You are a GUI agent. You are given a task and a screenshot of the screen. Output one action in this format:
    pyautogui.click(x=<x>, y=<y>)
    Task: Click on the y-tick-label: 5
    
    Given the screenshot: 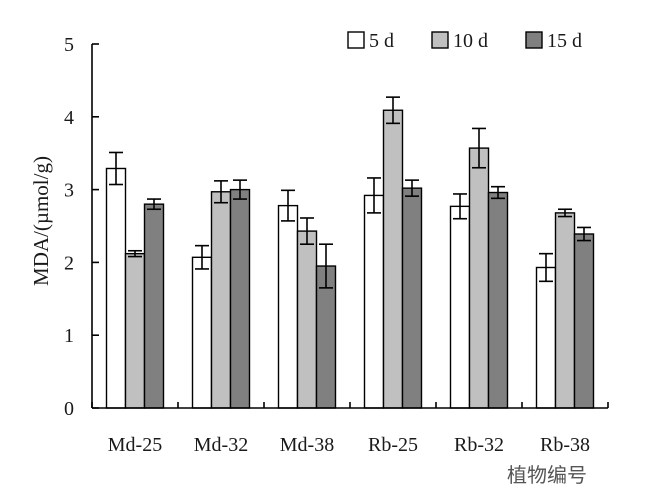 What is the action you would take?
    pyautogui.click(x=69, y=45)
    